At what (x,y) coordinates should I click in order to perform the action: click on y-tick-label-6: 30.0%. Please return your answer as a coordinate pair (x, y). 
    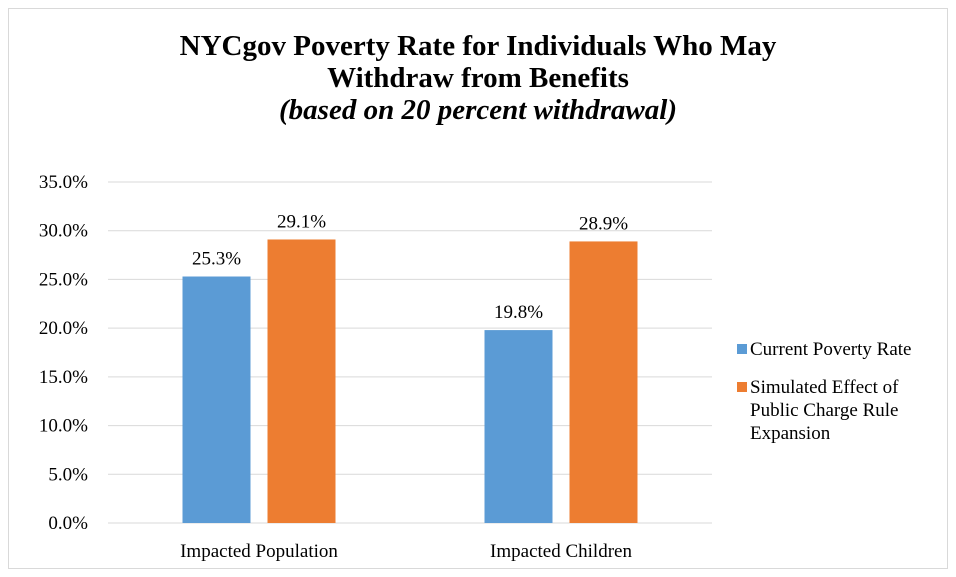
    Looking at the image, I should click on (63, 231).